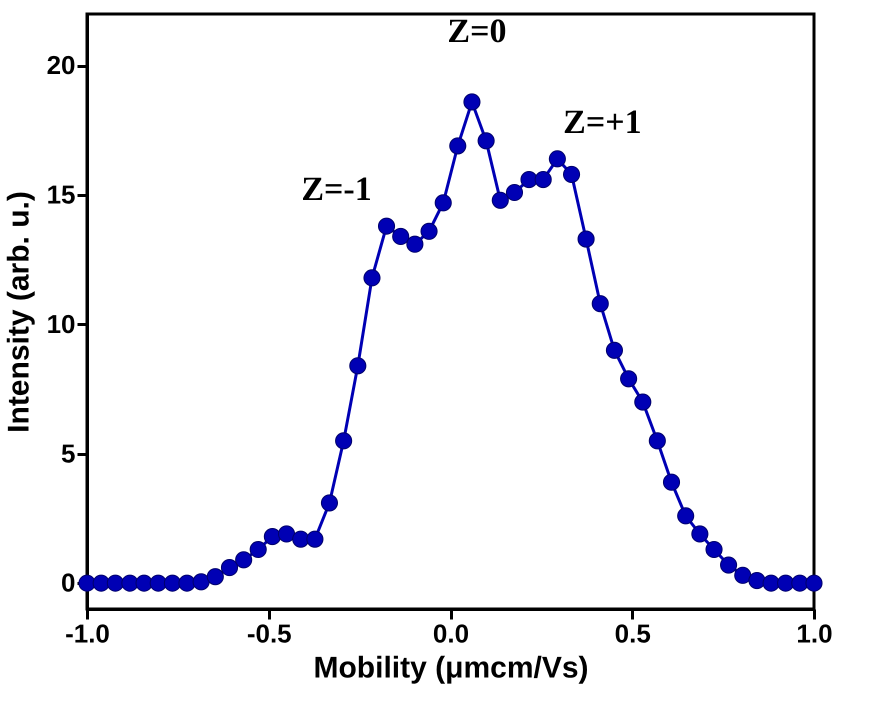 The height and width of the screenshot is (723, 882). What do you see at coordinates (19, 312) in the screenshot?
I see `y-axis-title: Intensity (arb. u.)` at bounding box center [19, 312].